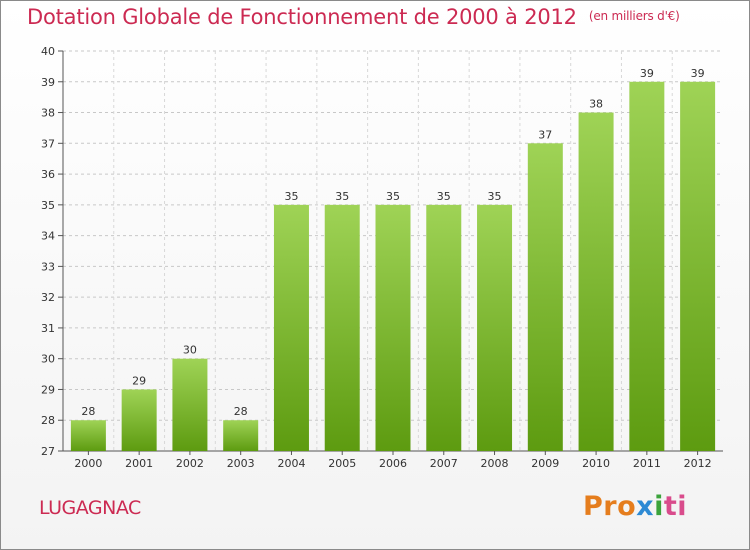 This screenshot has height=550, width=750. Describe the element at coordinates (48, 82) in the screenshot. I see `y-tick-label: 39` at that location.